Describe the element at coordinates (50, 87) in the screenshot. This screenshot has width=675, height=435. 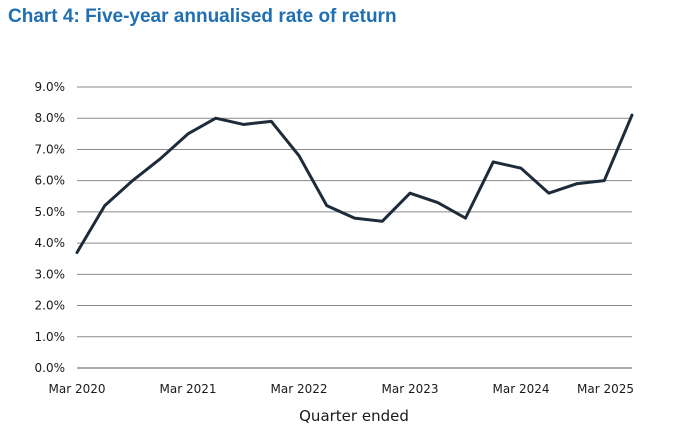
I see `y-tick-label: 9.0%` at that location.